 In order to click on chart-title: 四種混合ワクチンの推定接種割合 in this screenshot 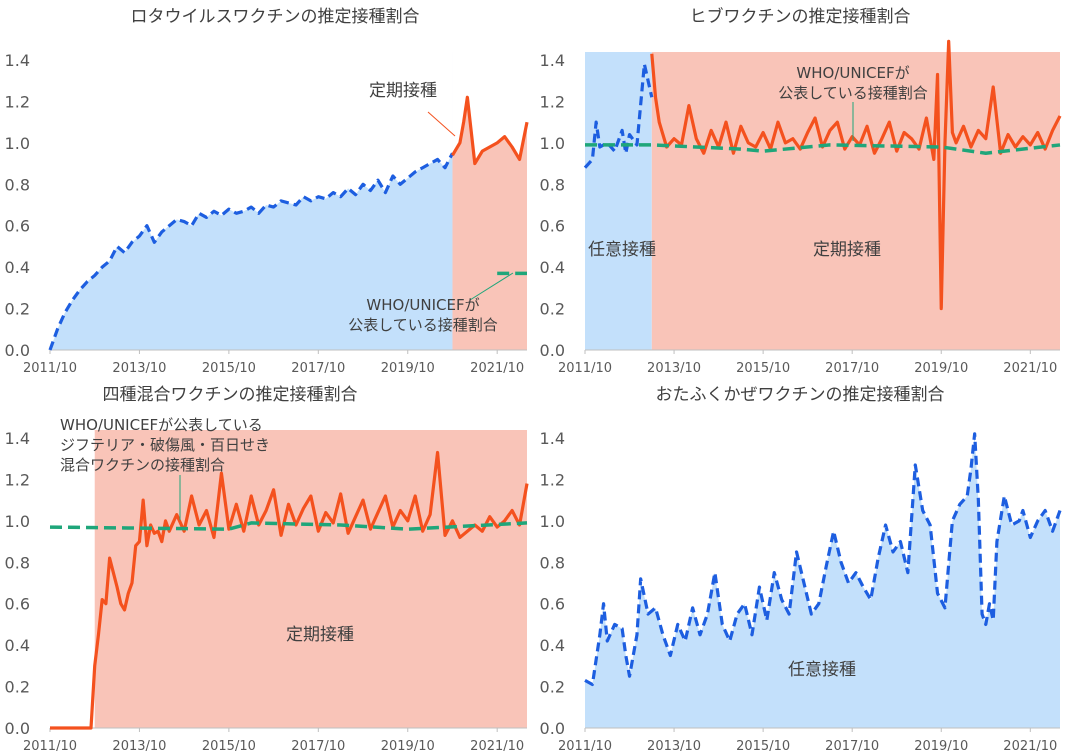, I will do `click(230, 395)`.